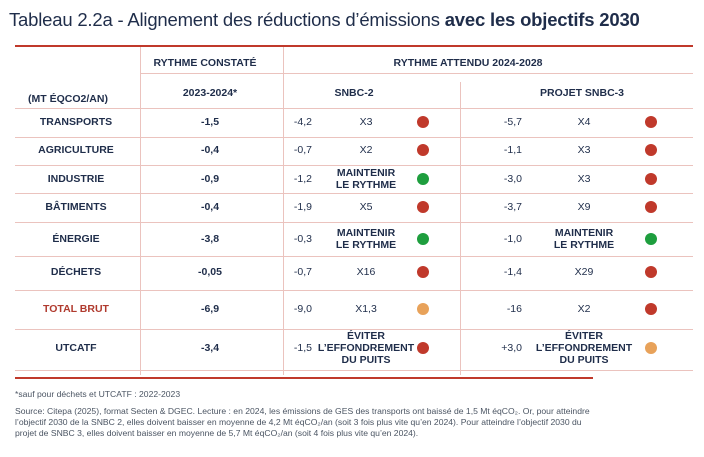 Image resolution: width=704 pixels, height=457 pixels. I want to click on row-snbc2-multiplier: X1,3, so click(366, 309).